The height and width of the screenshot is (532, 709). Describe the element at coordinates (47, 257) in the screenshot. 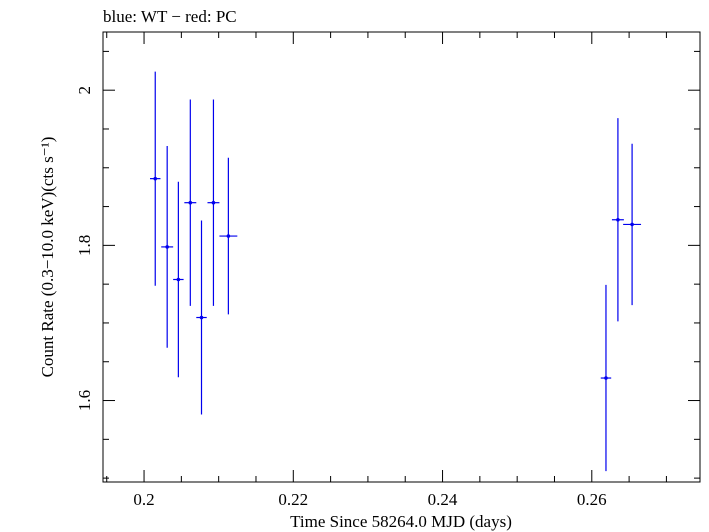

I see `y-axis-label: Count Rate (0.3−10.0 keV)(cts s⁻¹)` at that location.